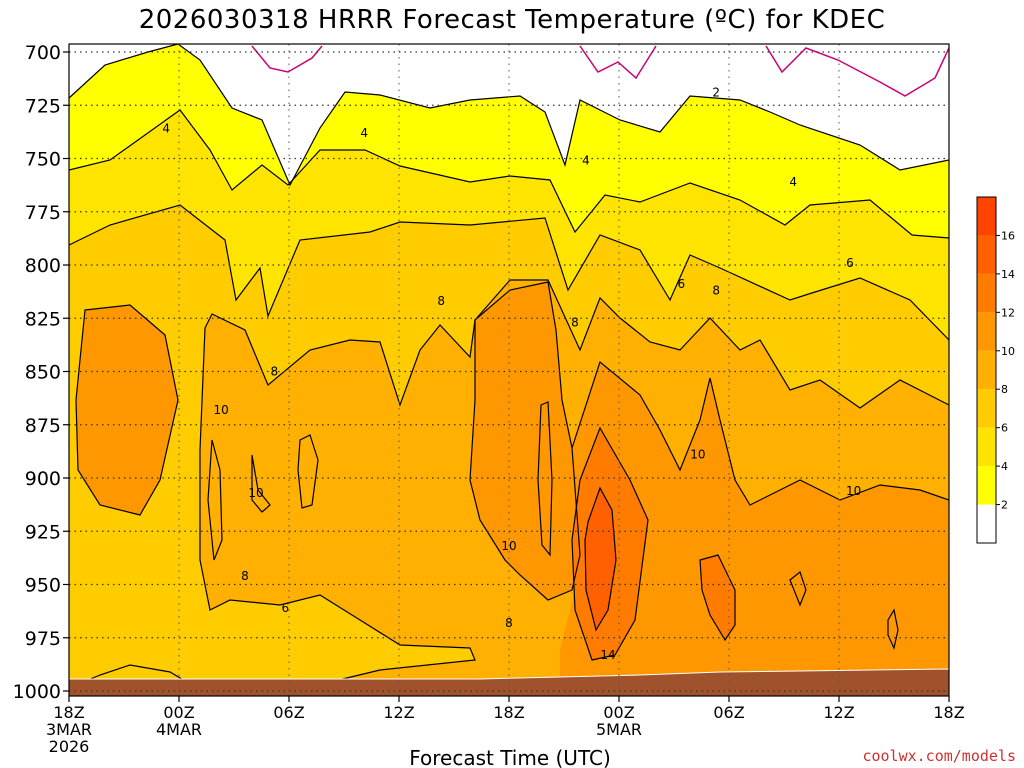 The image size is (1024, 768). I want to click on y-tick-label-950: 950, so click(43, 586).